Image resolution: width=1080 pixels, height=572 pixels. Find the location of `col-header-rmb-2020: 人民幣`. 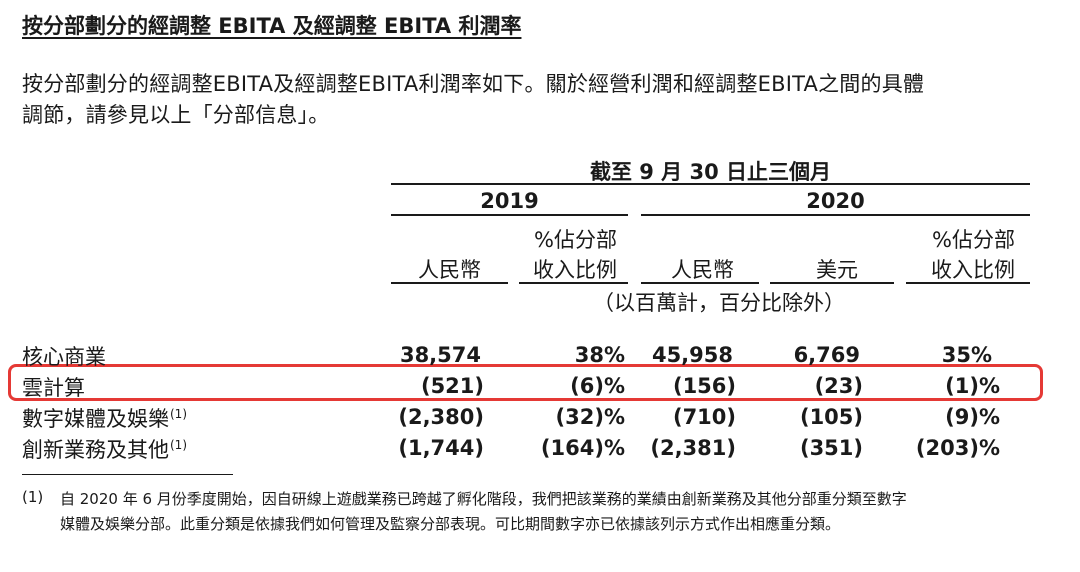

col-header-rmb-2020: 人民幣 is located at coordinates (702, 270).